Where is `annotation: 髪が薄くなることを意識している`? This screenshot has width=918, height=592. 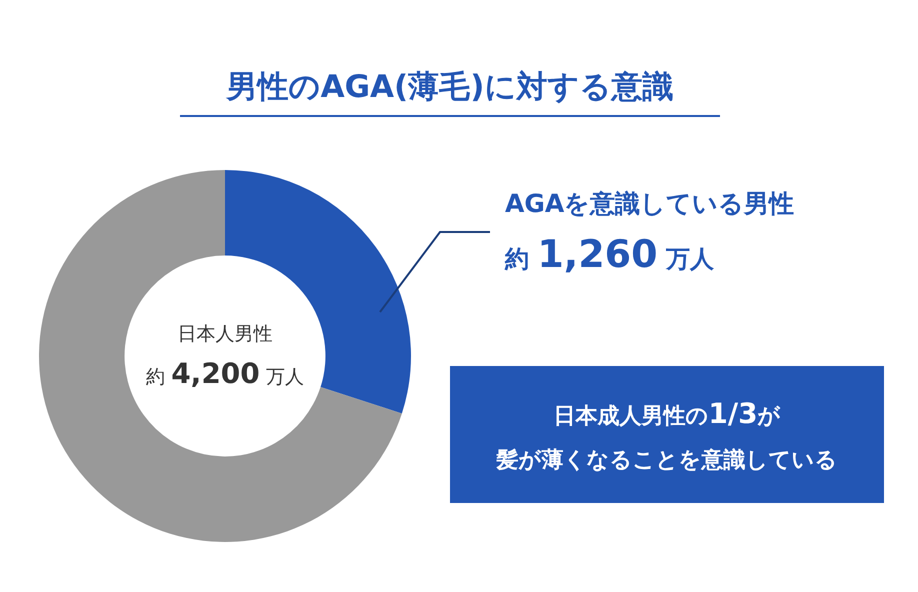 annotation: 髪が薄くなることを意識している is located at coordinates (667, 460).